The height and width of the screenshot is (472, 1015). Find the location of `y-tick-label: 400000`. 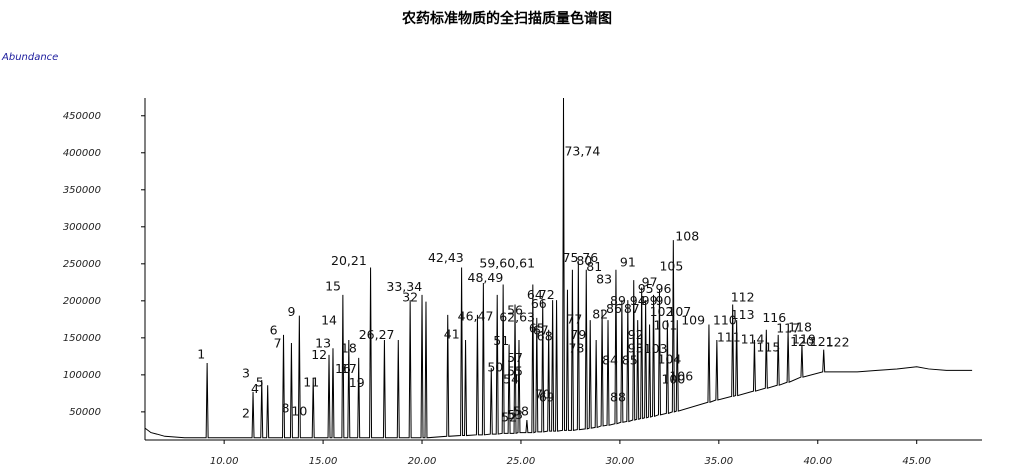

y-tick-label: 400000 is located at coordinates (82, 153).